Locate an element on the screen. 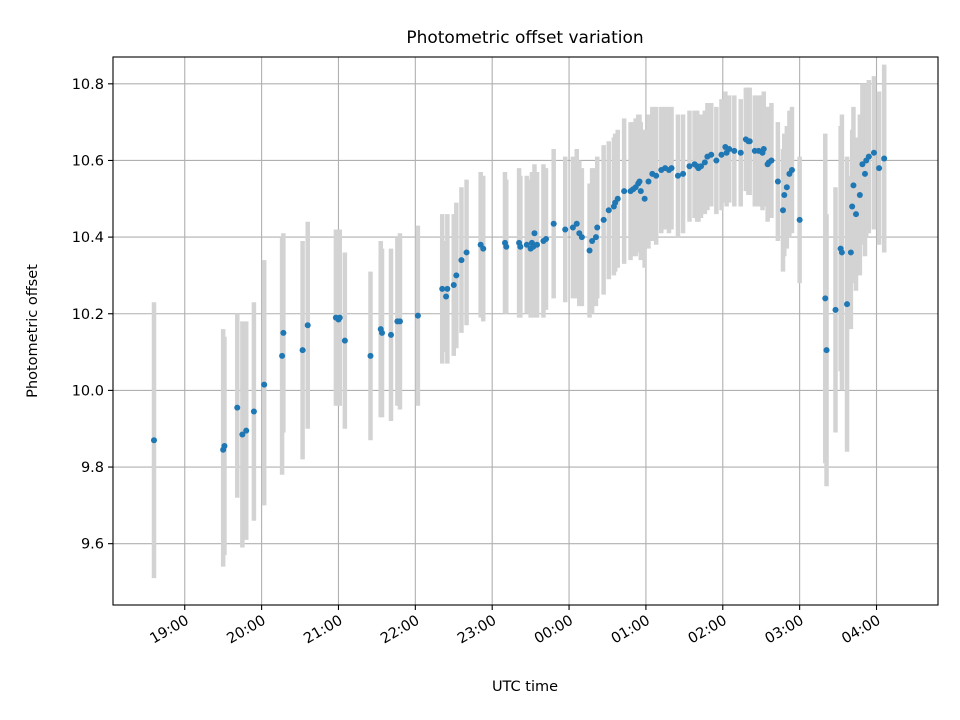 This screenshot has height=720, width=960. y-tick-label: 9.8 is located at coordinates (92, 468).